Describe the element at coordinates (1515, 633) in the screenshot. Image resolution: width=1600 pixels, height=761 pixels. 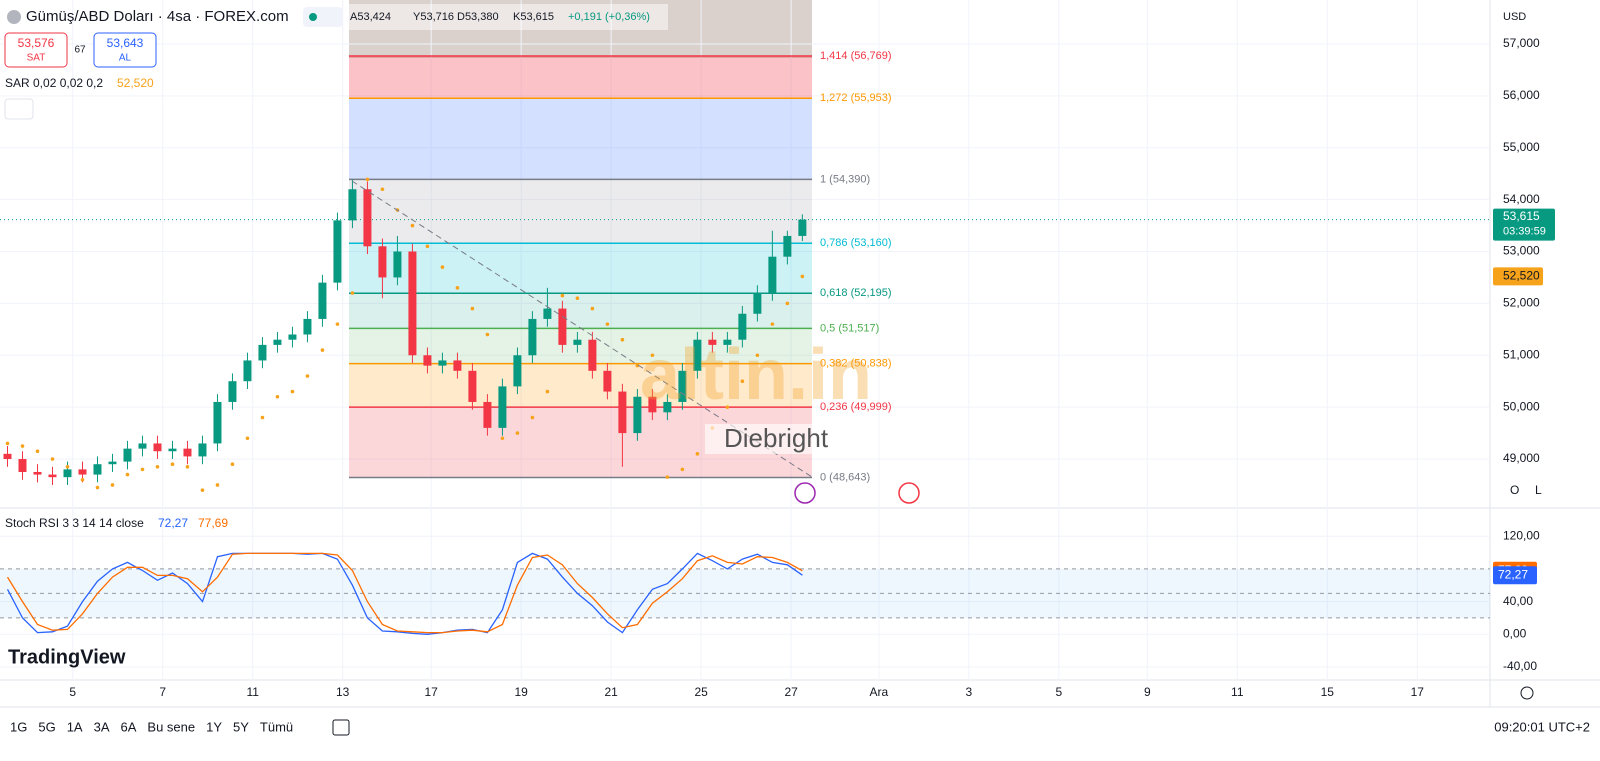
I see `y-tick-label: 0,00` at that location.